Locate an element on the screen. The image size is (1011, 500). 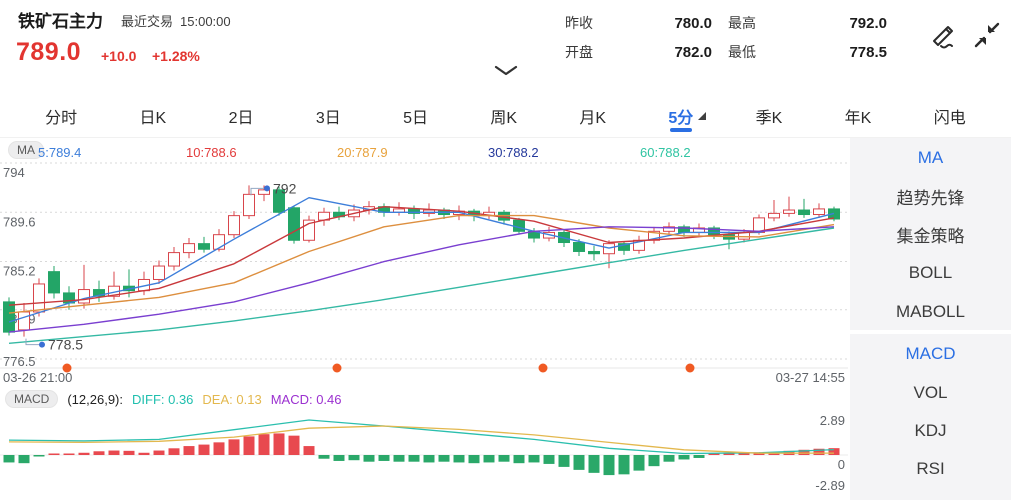
annotation-text-778.5: 778.5 is located at coordinates (65, 345).